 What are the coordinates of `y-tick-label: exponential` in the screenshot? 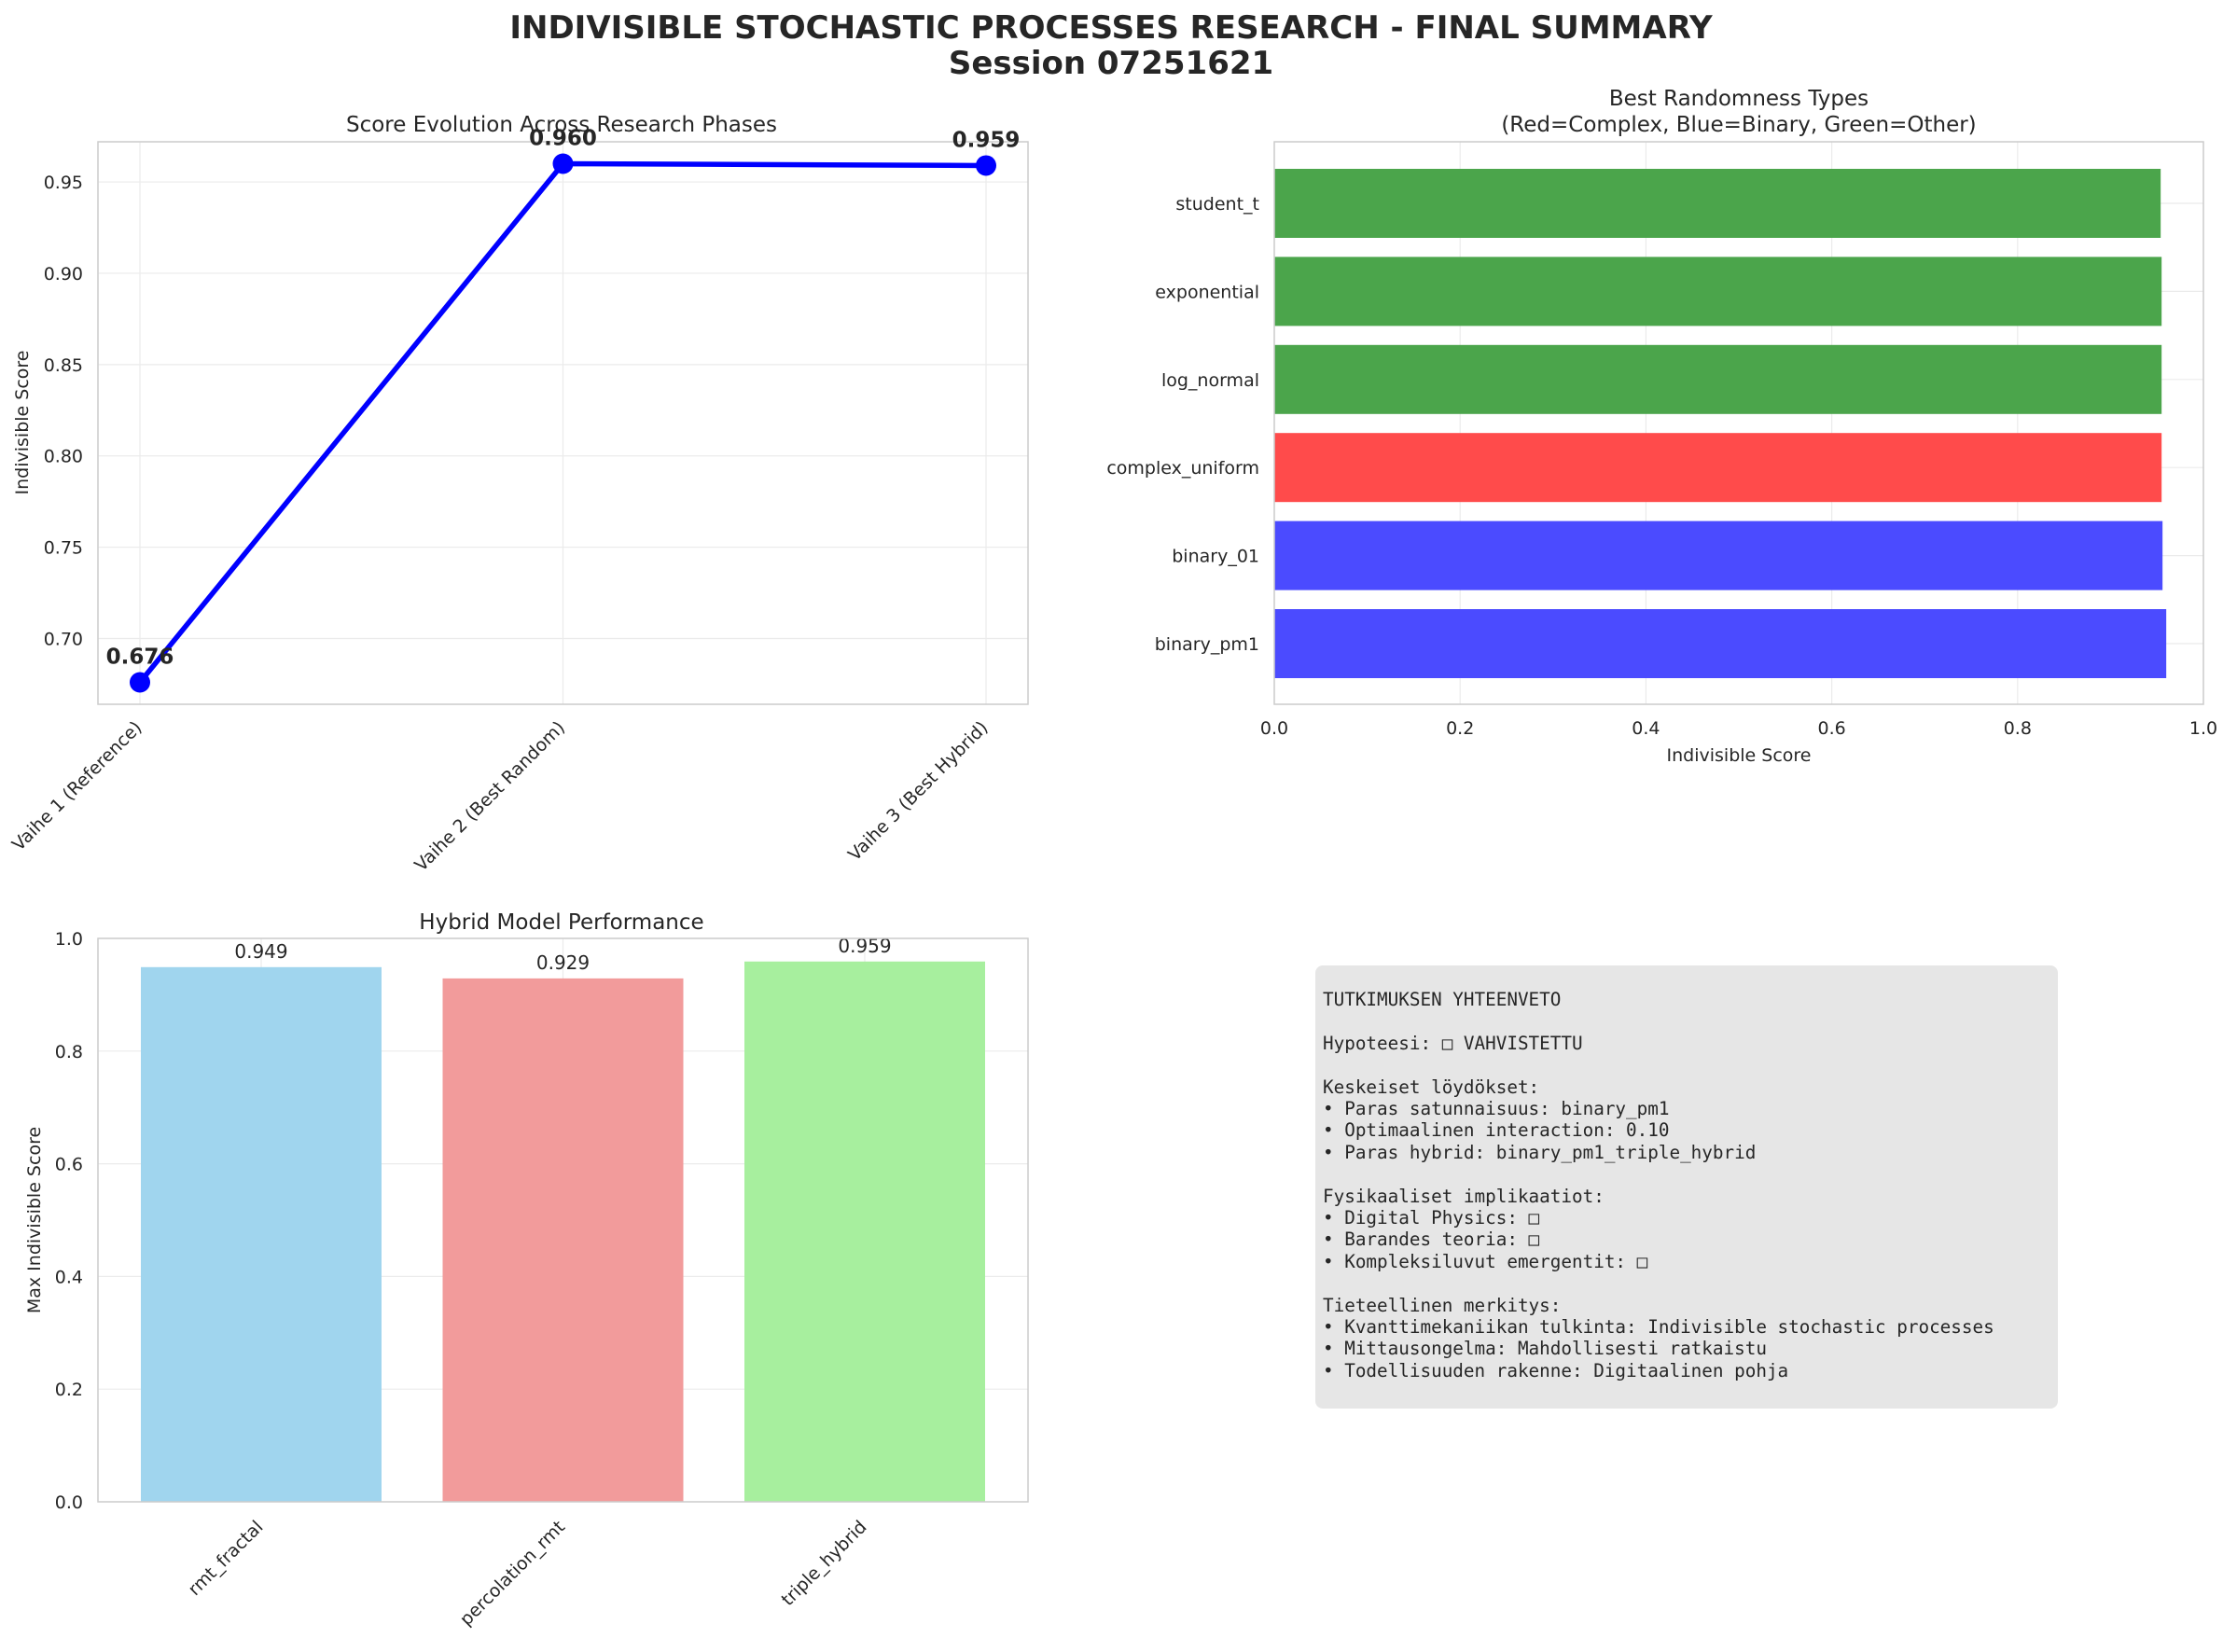 It's located at (1207, 292).